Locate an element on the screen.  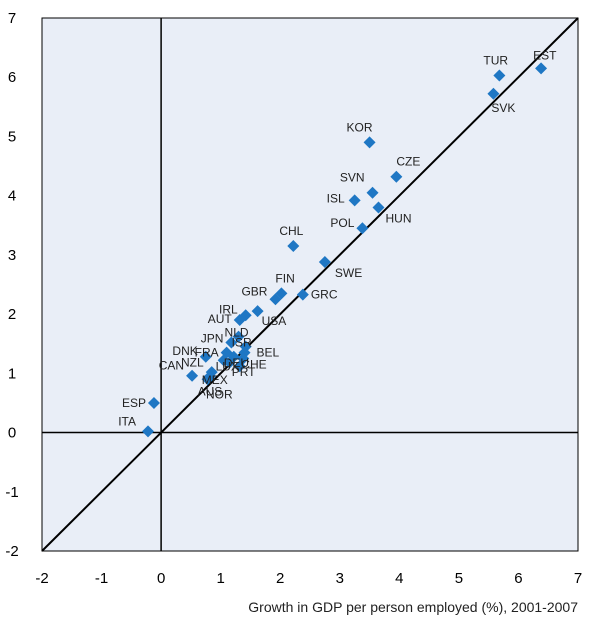
point-aus is located at coordinates (207, 379).